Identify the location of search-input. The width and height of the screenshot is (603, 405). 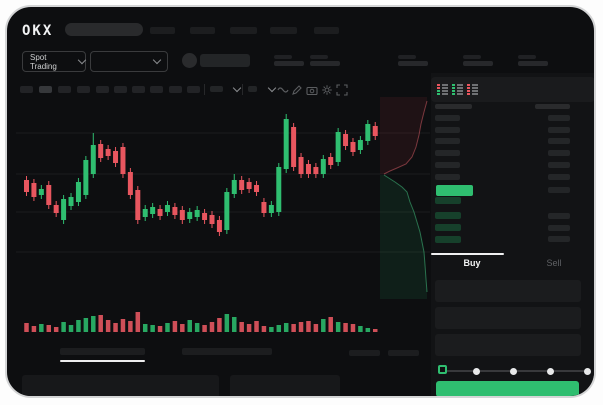
(104, 29).